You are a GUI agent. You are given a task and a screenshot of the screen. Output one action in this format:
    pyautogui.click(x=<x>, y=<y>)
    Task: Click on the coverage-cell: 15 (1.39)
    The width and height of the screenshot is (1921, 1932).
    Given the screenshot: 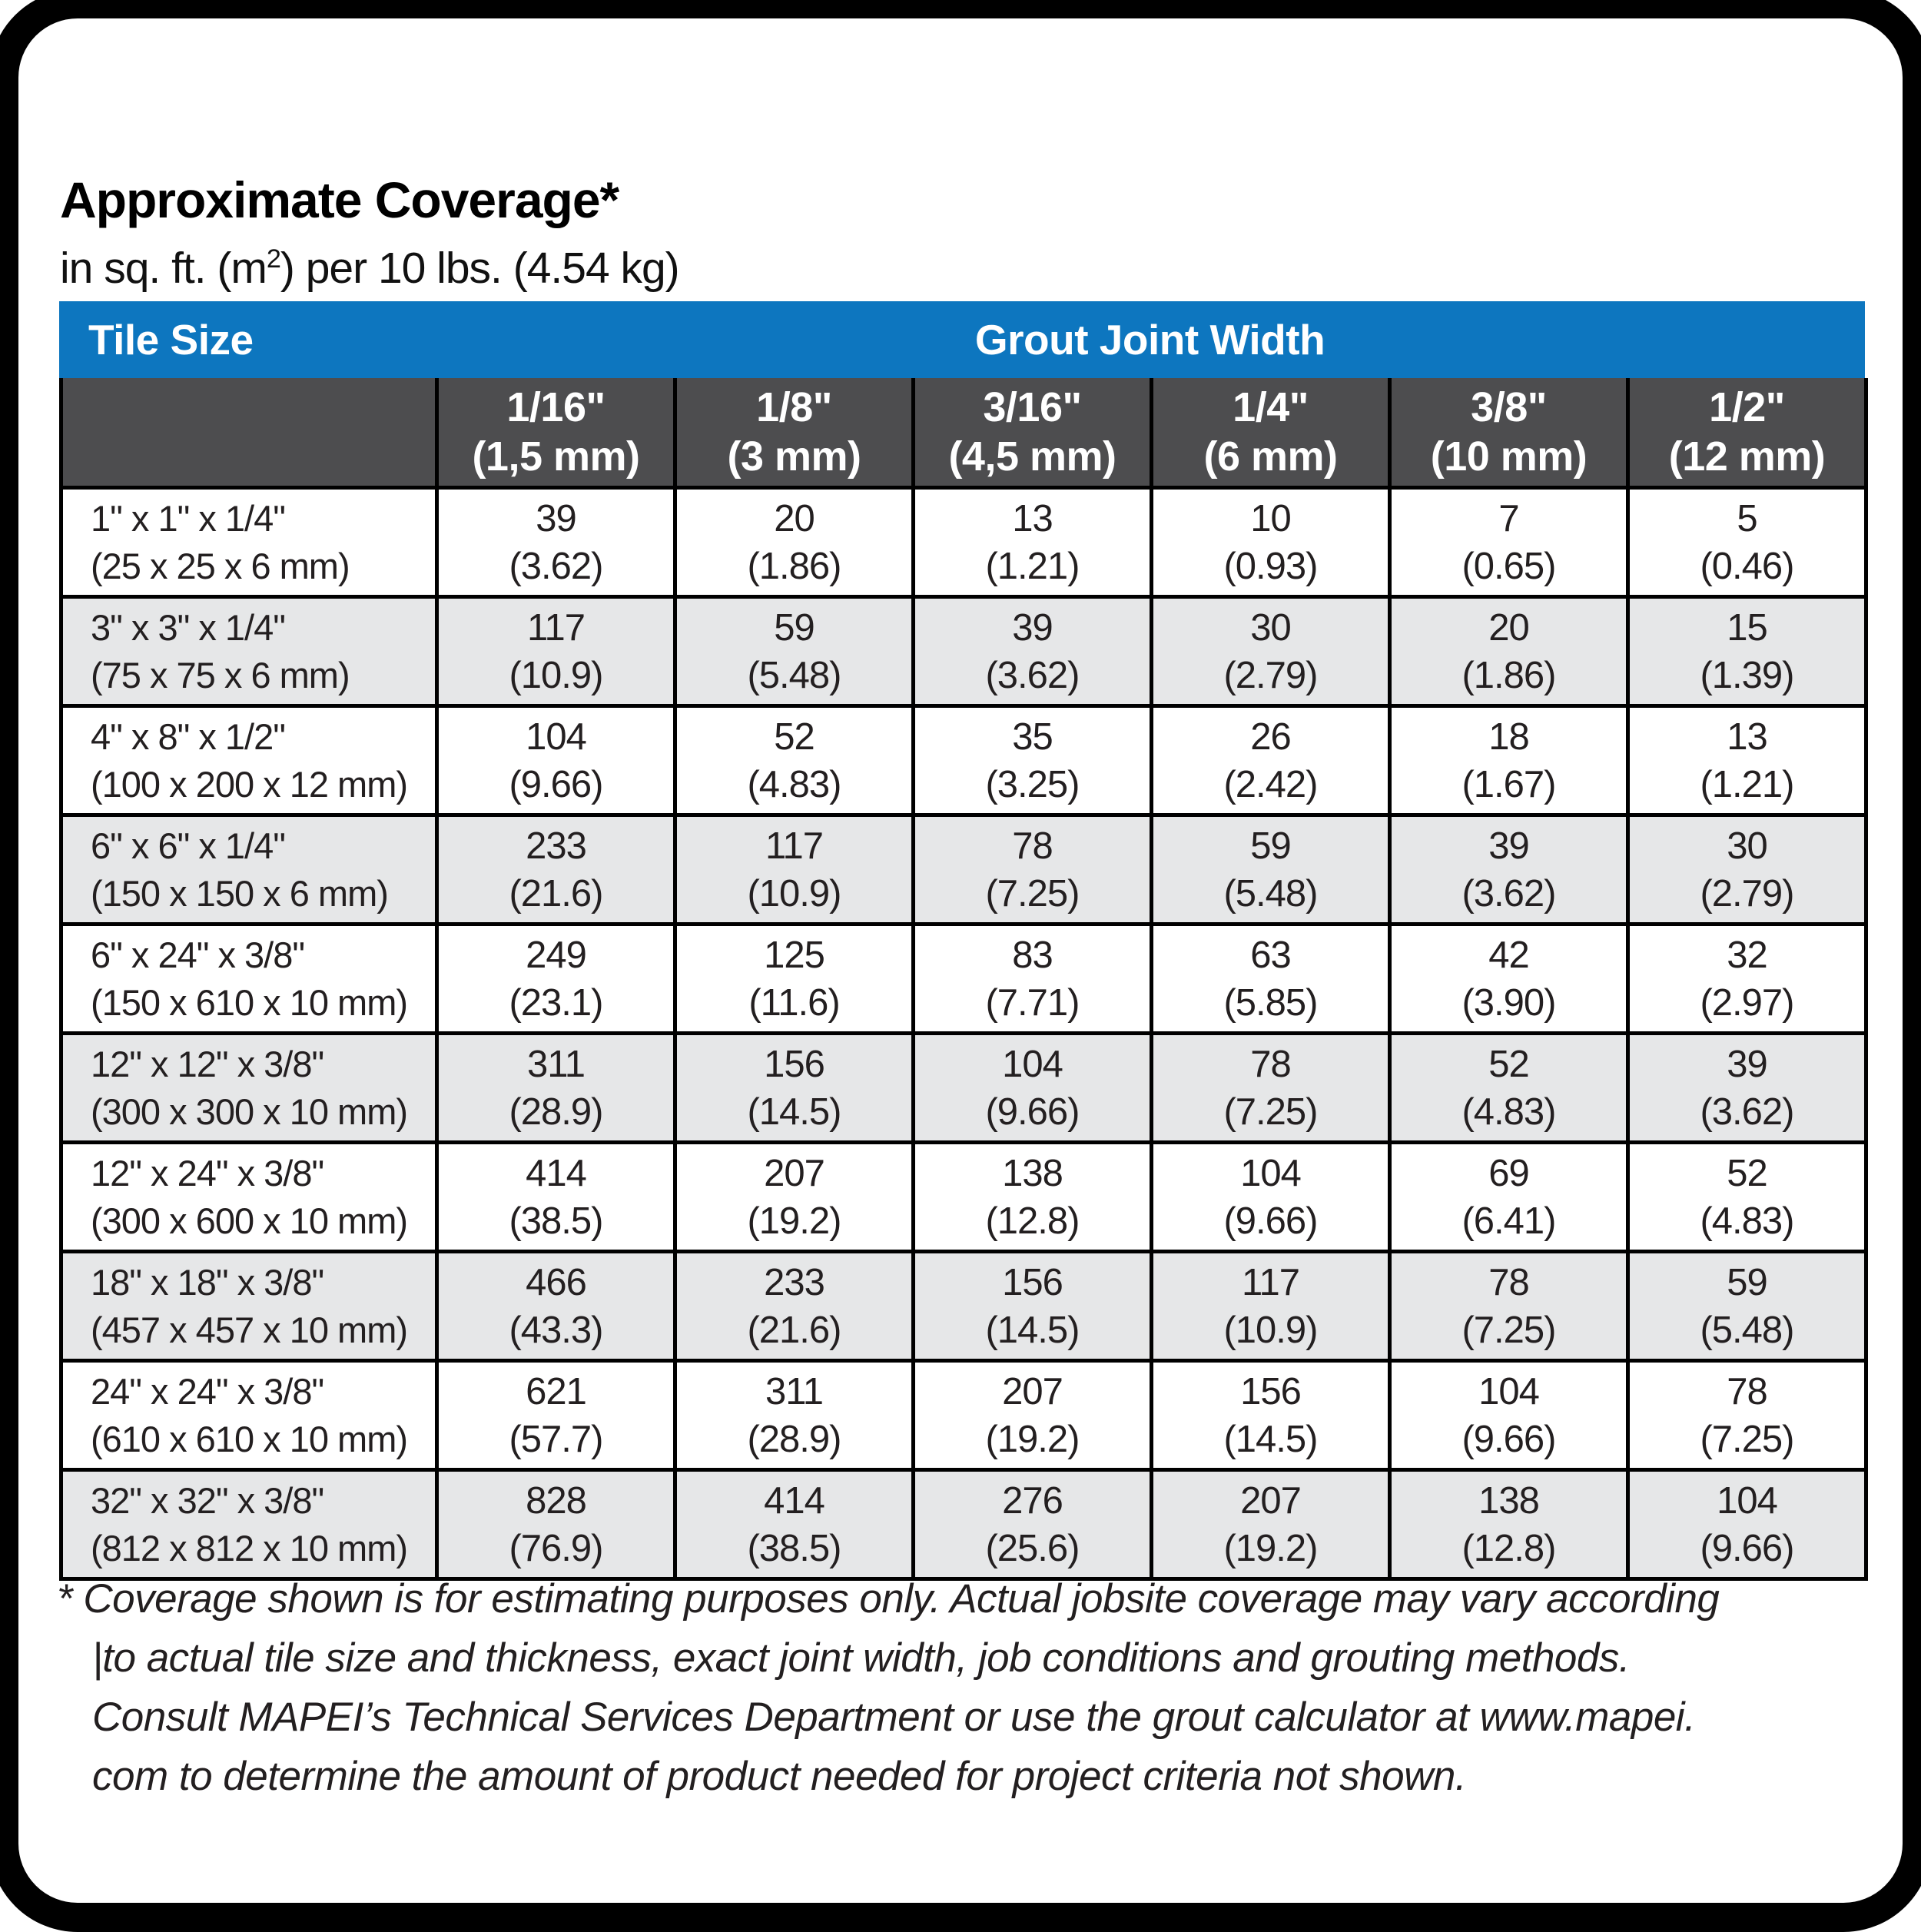 What is the action you would take?
    pyautogui.click(x=1747, y=651)
    